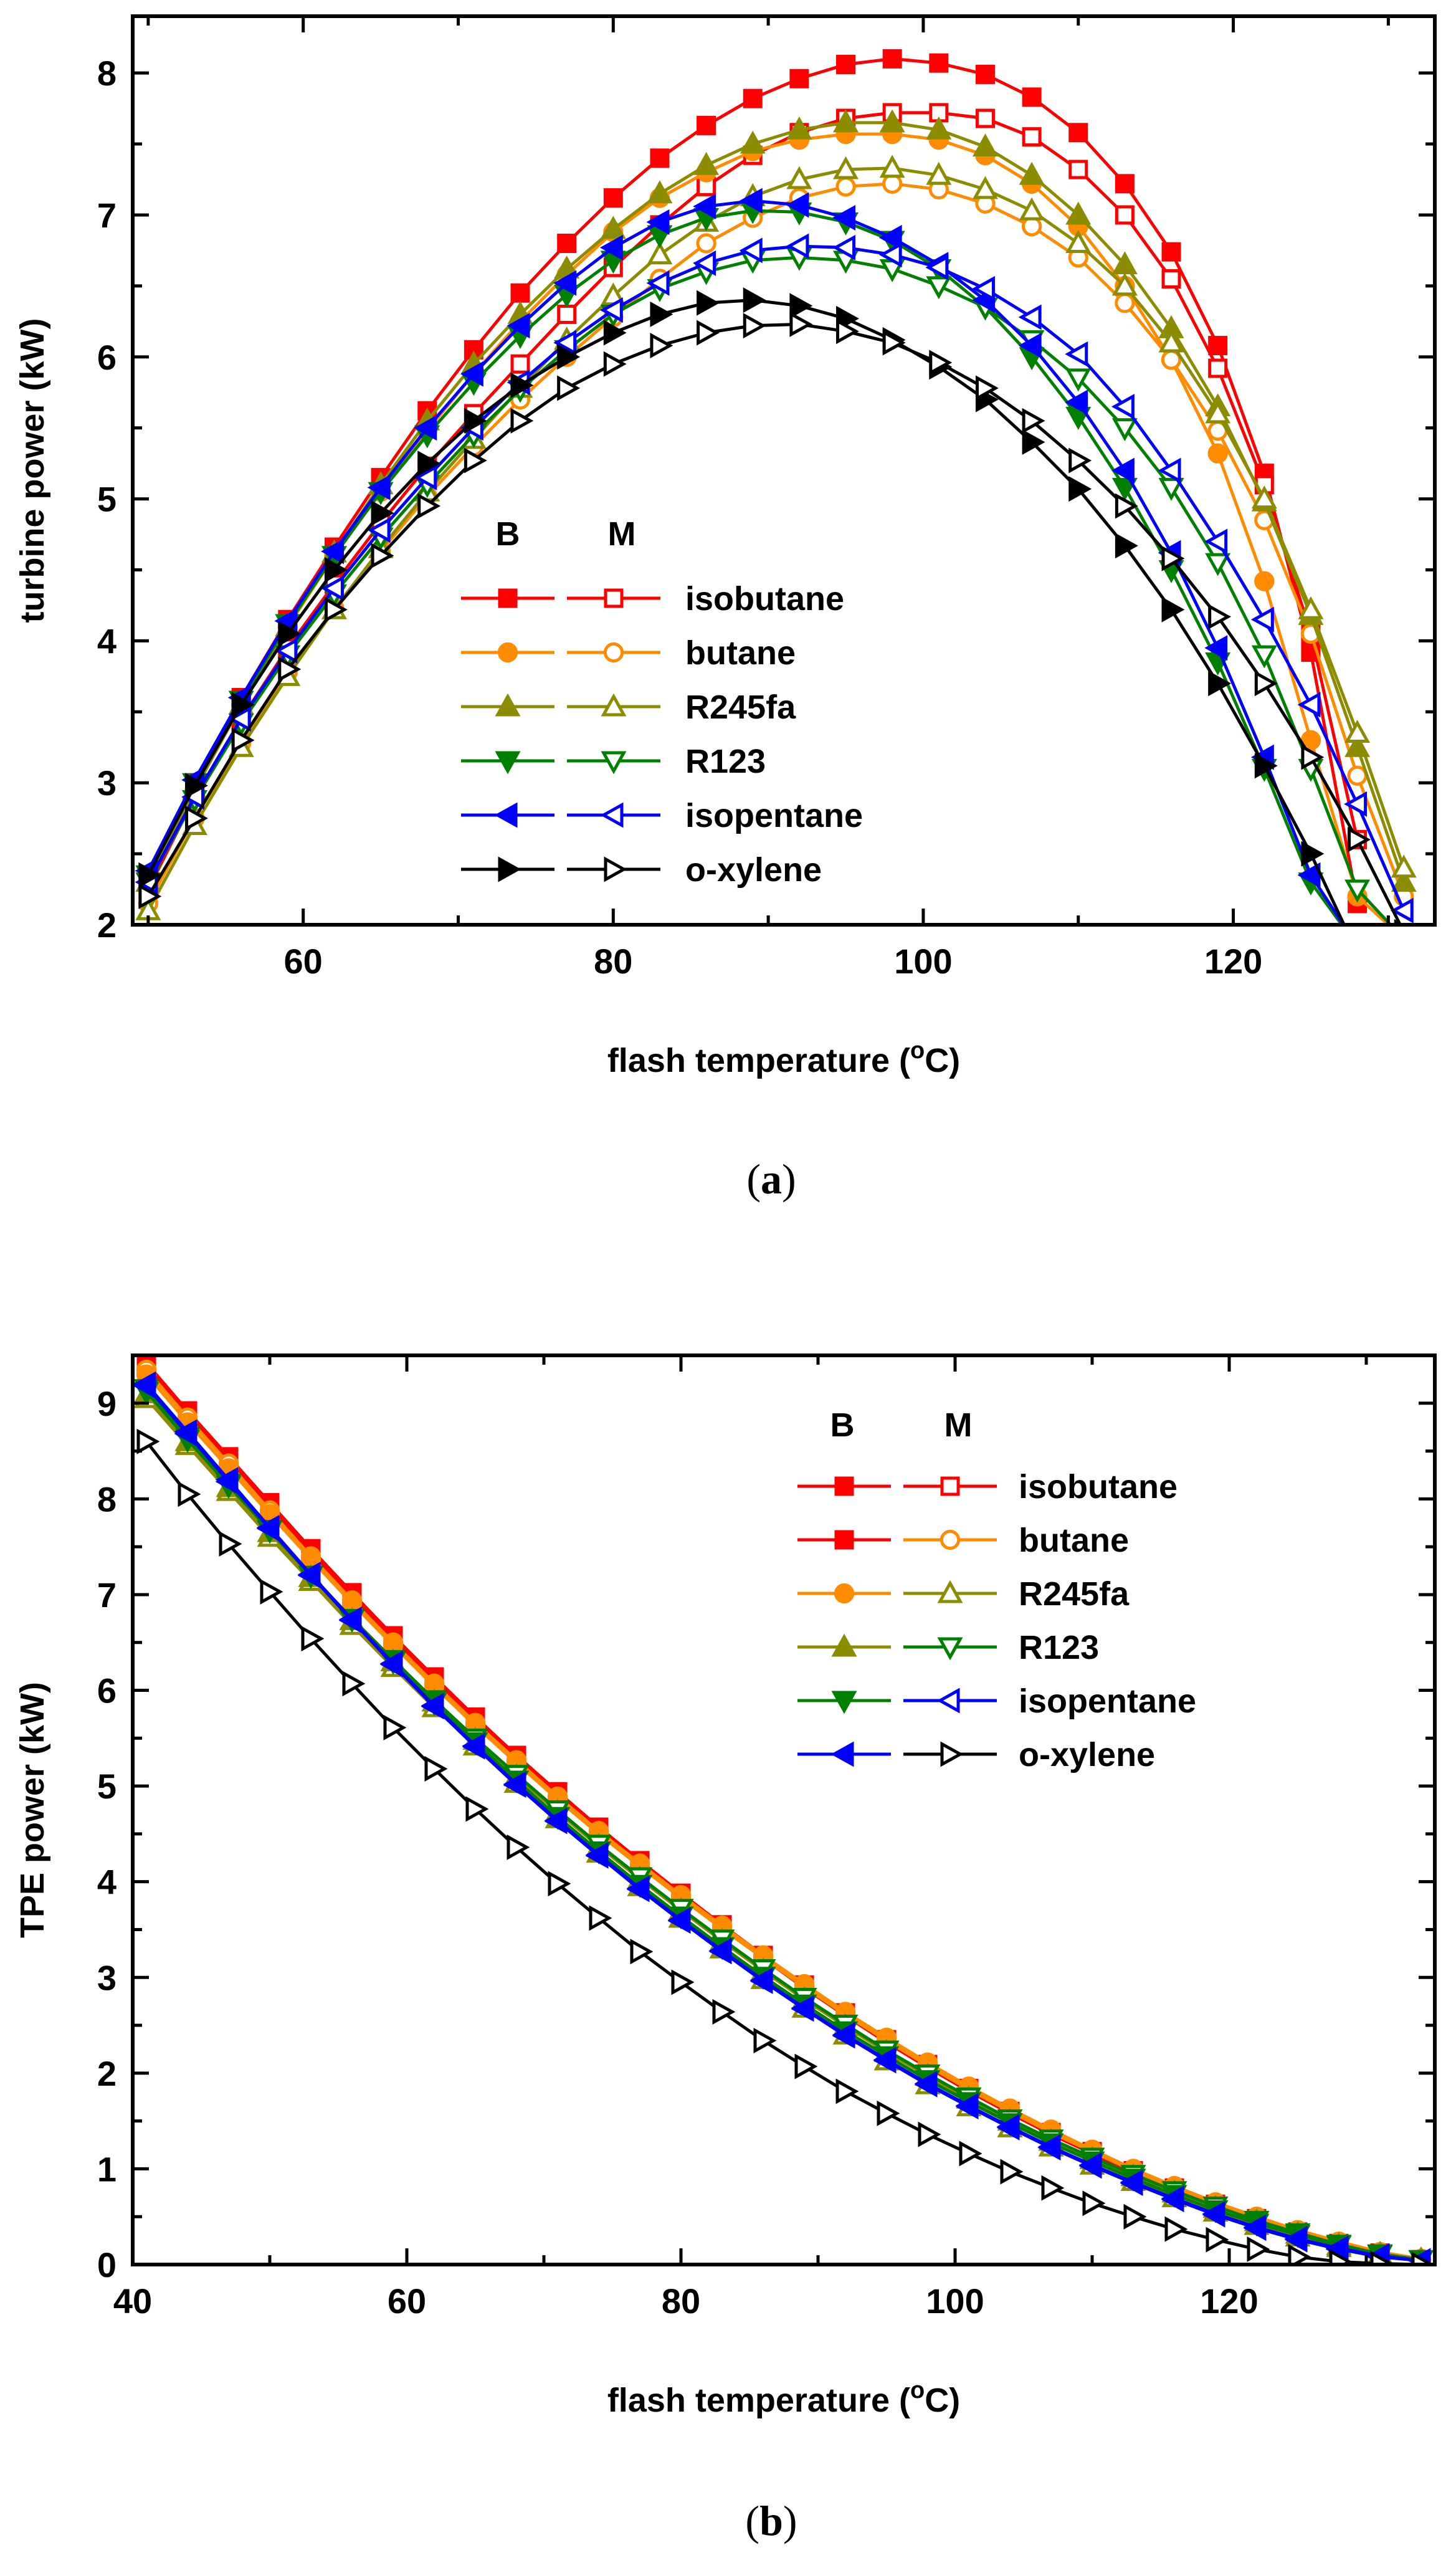  I want to click on y-tick-label: 6, so click(107, 357).